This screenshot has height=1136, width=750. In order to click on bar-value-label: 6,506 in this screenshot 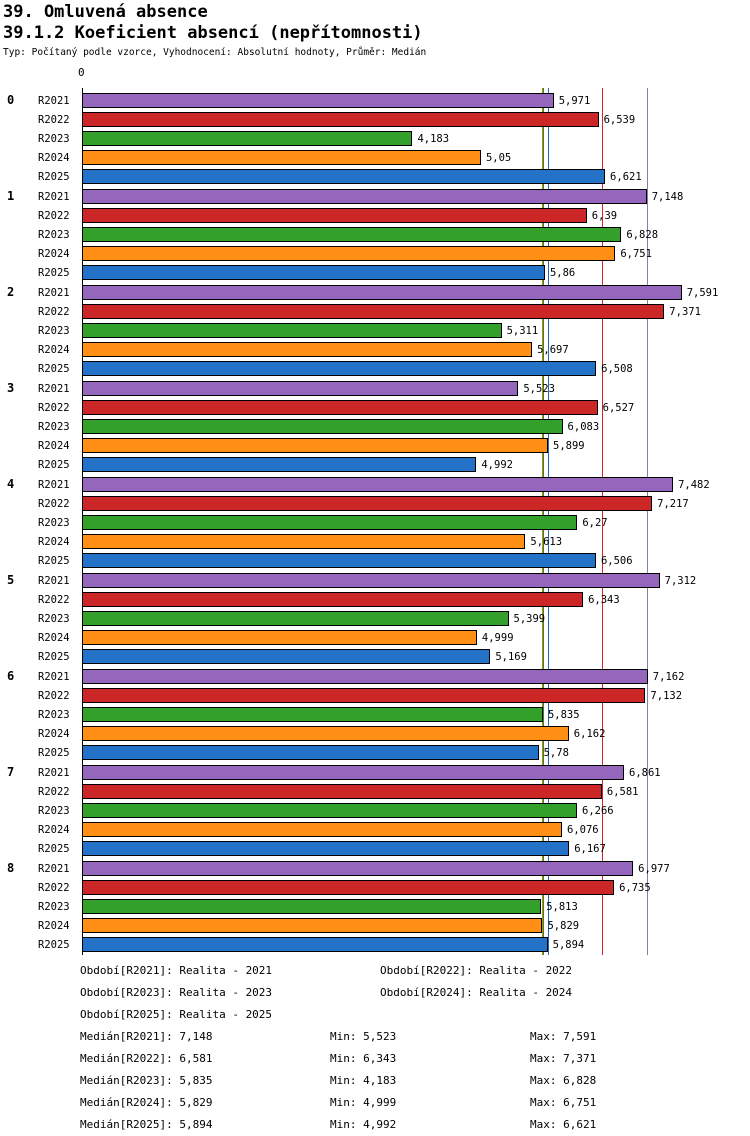, I will do `click(616, 561)`.